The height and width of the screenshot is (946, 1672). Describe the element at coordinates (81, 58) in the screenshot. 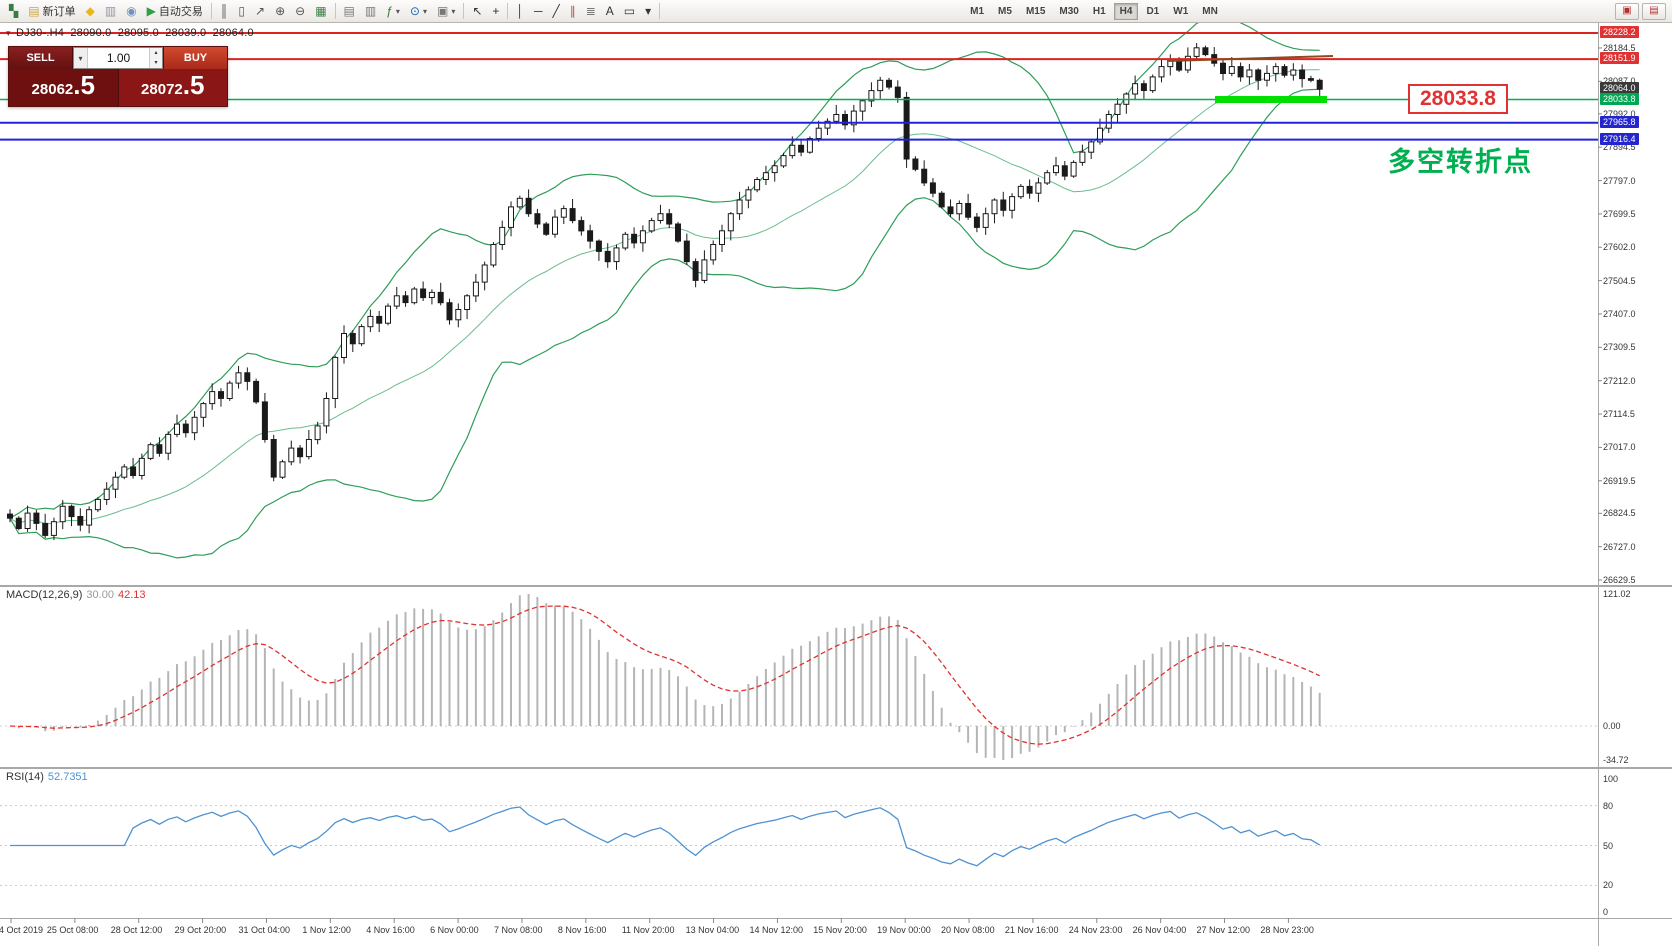

I see `volume-dropdown-icon: ▾` at that location.